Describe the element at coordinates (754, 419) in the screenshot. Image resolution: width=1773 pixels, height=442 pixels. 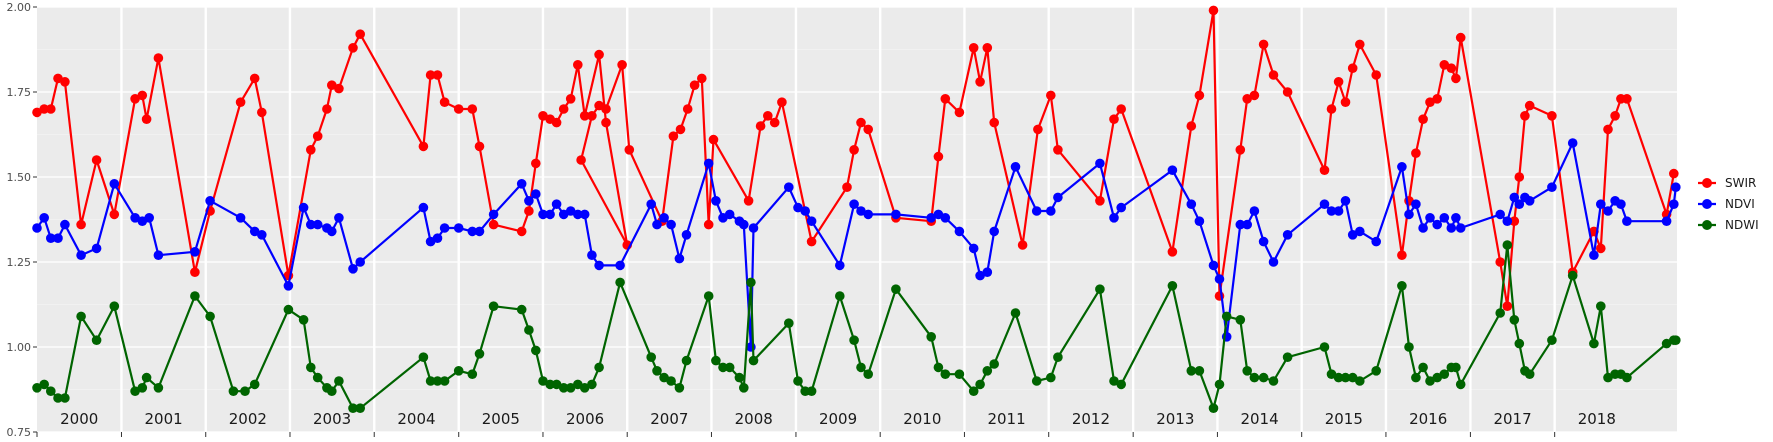
I see `year-label: 2008` at that location.